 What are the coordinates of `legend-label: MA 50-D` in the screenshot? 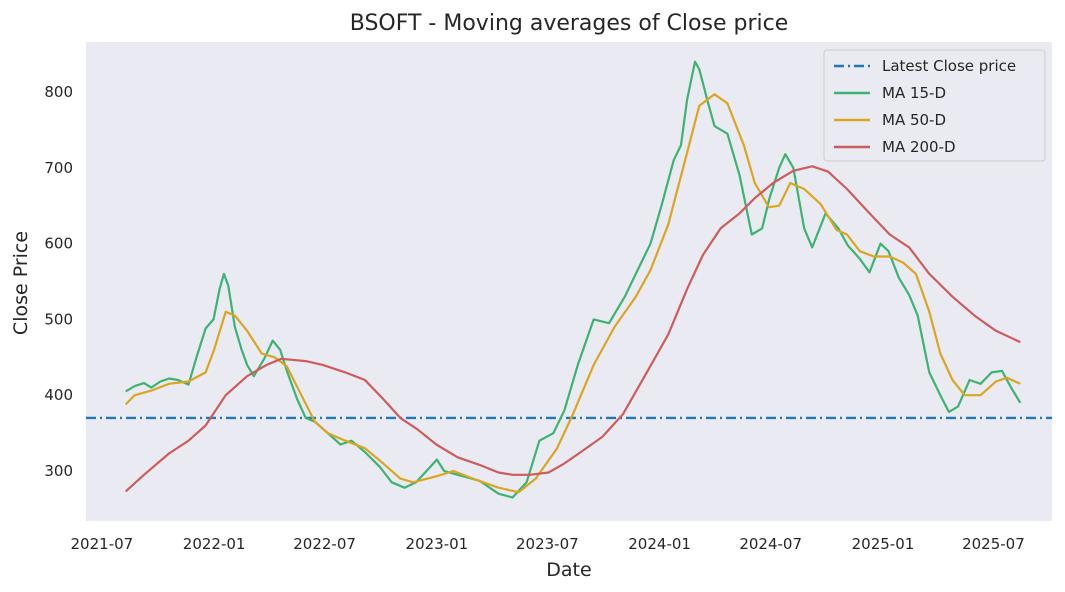 It's located at (914, 120).